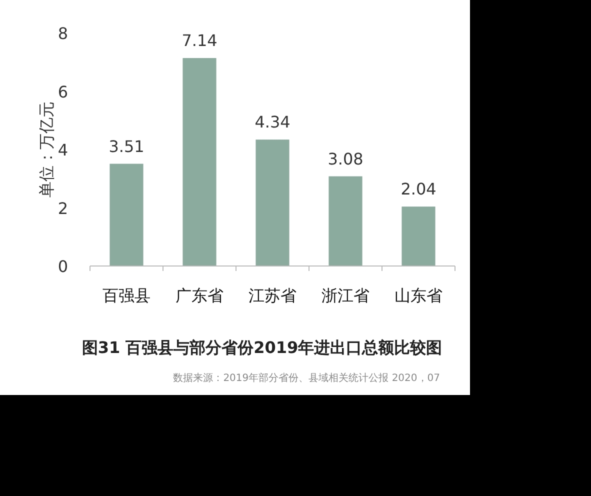 The width and height of the screenshot is (591, 496). Describe the element at coordinates (63, 208) in the screenshot. I see `y-tick-label: 2` at that location.